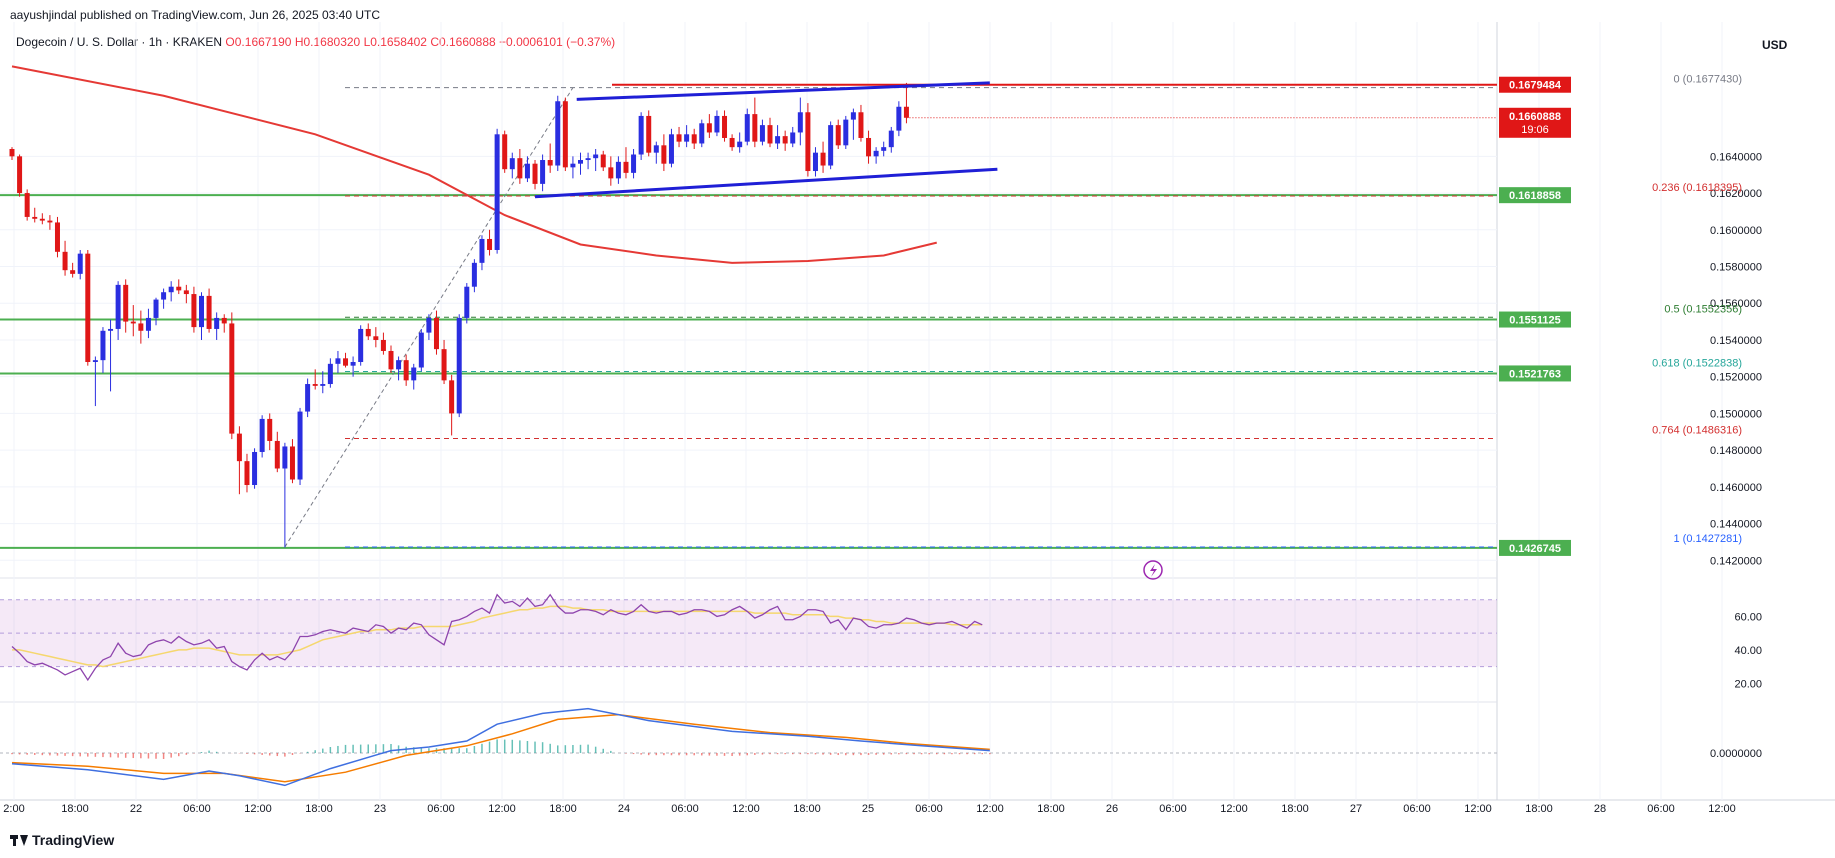 The width and height of the screenshot is (1835, 858). I want to click on support-price-tag, so click(1535, 547).